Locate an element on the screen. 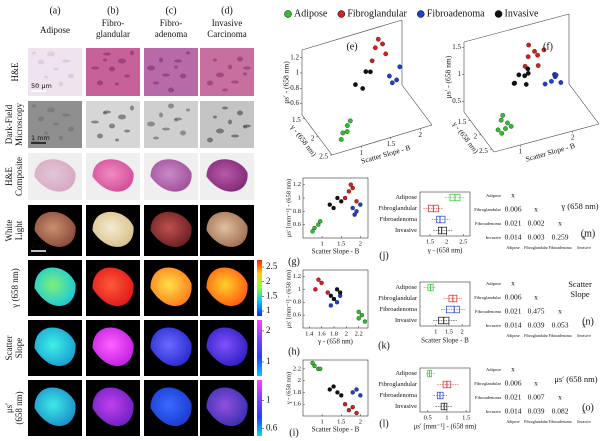 This screenshot has width=600, height=441. y-axis-label: γ - (658 nm) is located at coordinates (288, 388).